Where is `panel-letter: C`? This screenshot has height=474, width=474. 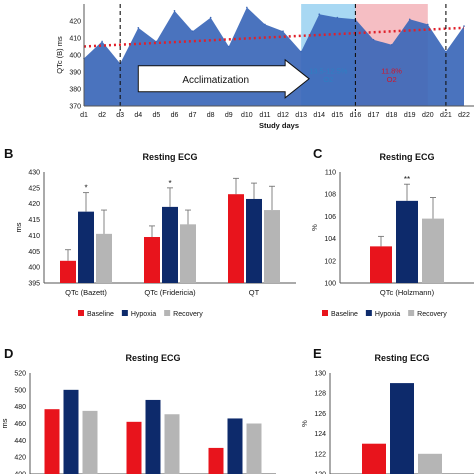 panel-letter: C is located at coordinates (318, 153).